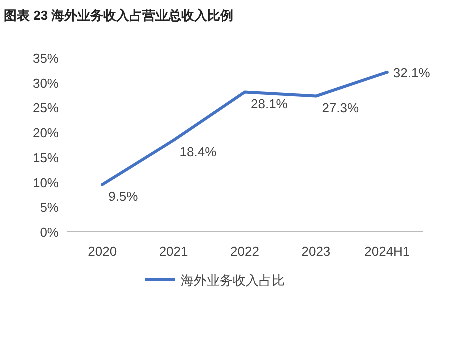 Image resolution: width=450 pixels, height=340 pixels. Describe the element at coordinates (387, 251) in the screenshot. I see `x-tick-label: 2024H1` at that location.